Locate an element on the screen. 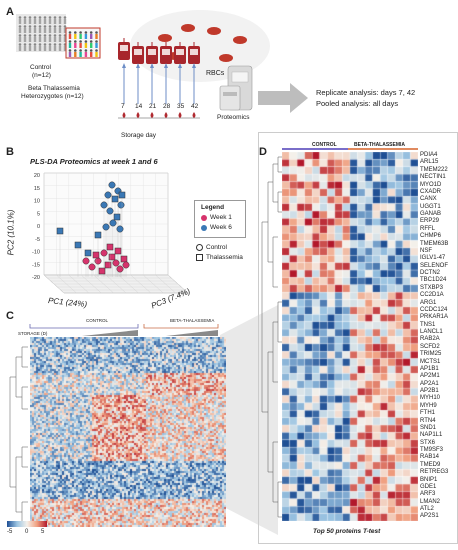 Image resolution: width=458 pixels, height=550 pixels. protein-label: TBC1D24 is located at coordinates (433, 280).